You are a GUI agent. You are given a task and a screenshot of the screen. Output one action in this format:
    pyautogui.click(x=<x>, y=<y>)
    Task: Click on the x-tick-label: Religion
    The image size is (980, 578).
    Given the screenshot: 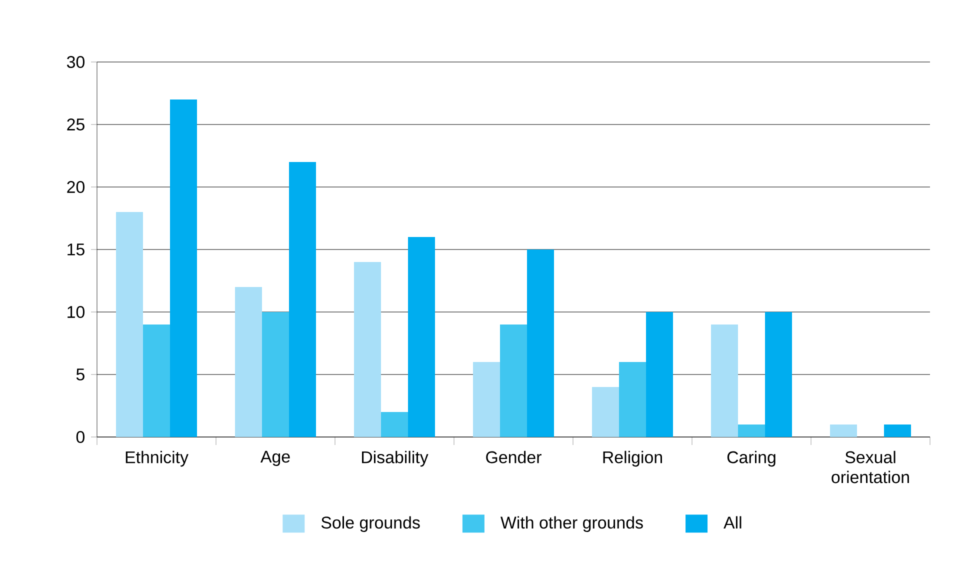 What is the action you would take?
    pyautogui.click(x=632, y=458)
    